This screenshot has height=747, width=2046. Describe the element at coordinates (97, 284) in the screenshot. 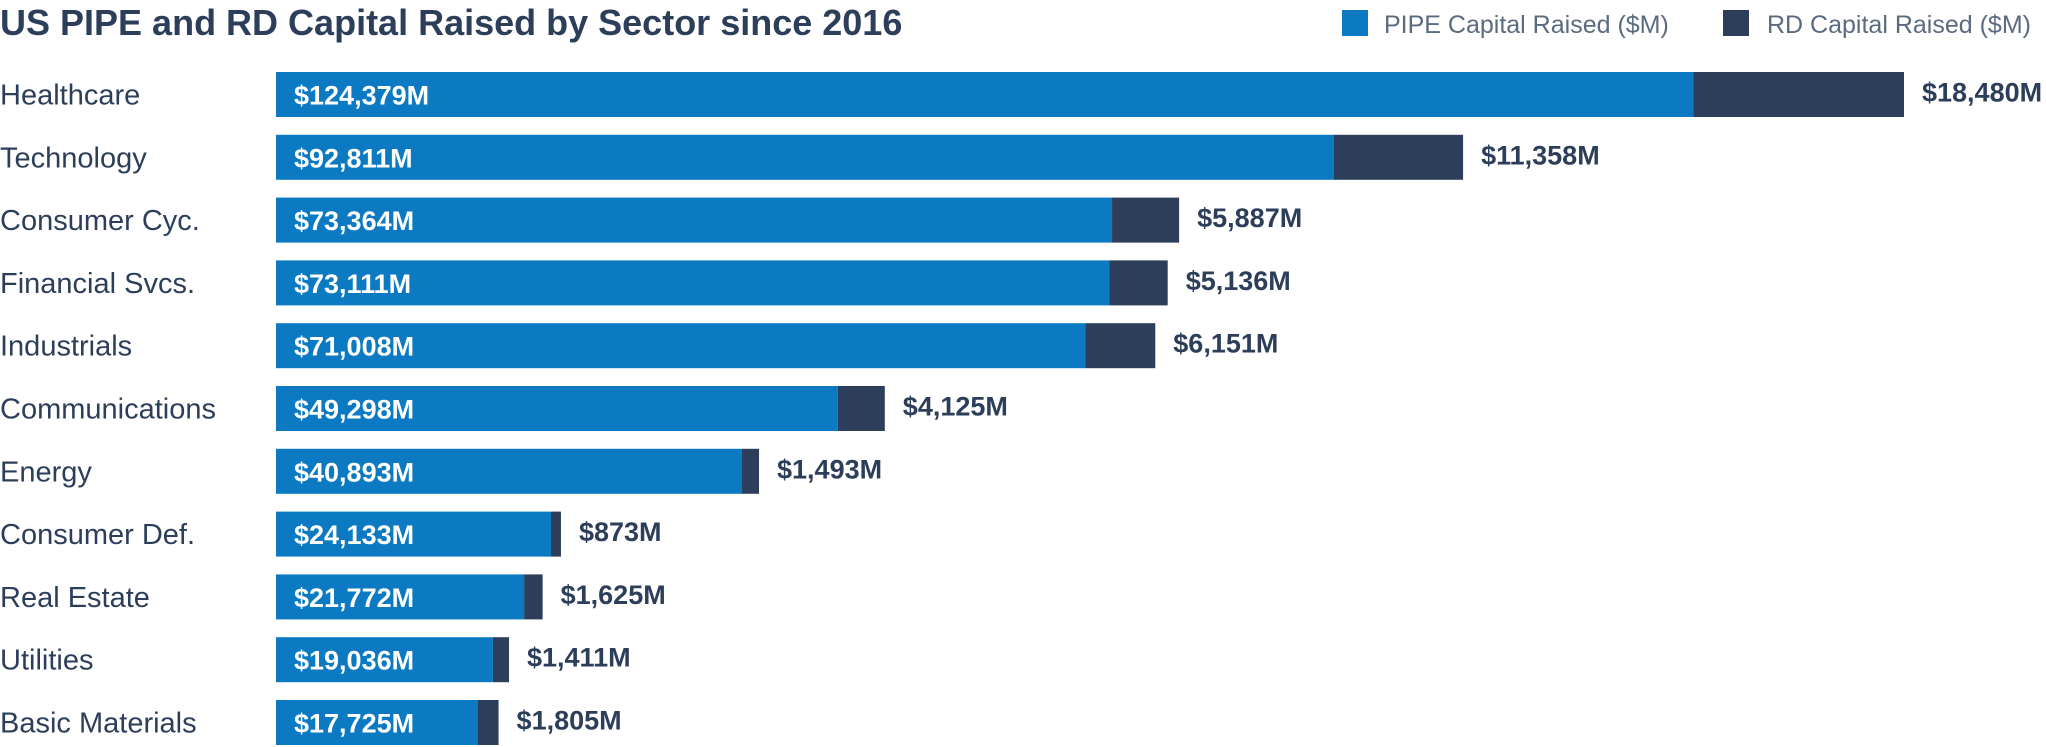

I see `category-label: Financial Svcs.` at that location.